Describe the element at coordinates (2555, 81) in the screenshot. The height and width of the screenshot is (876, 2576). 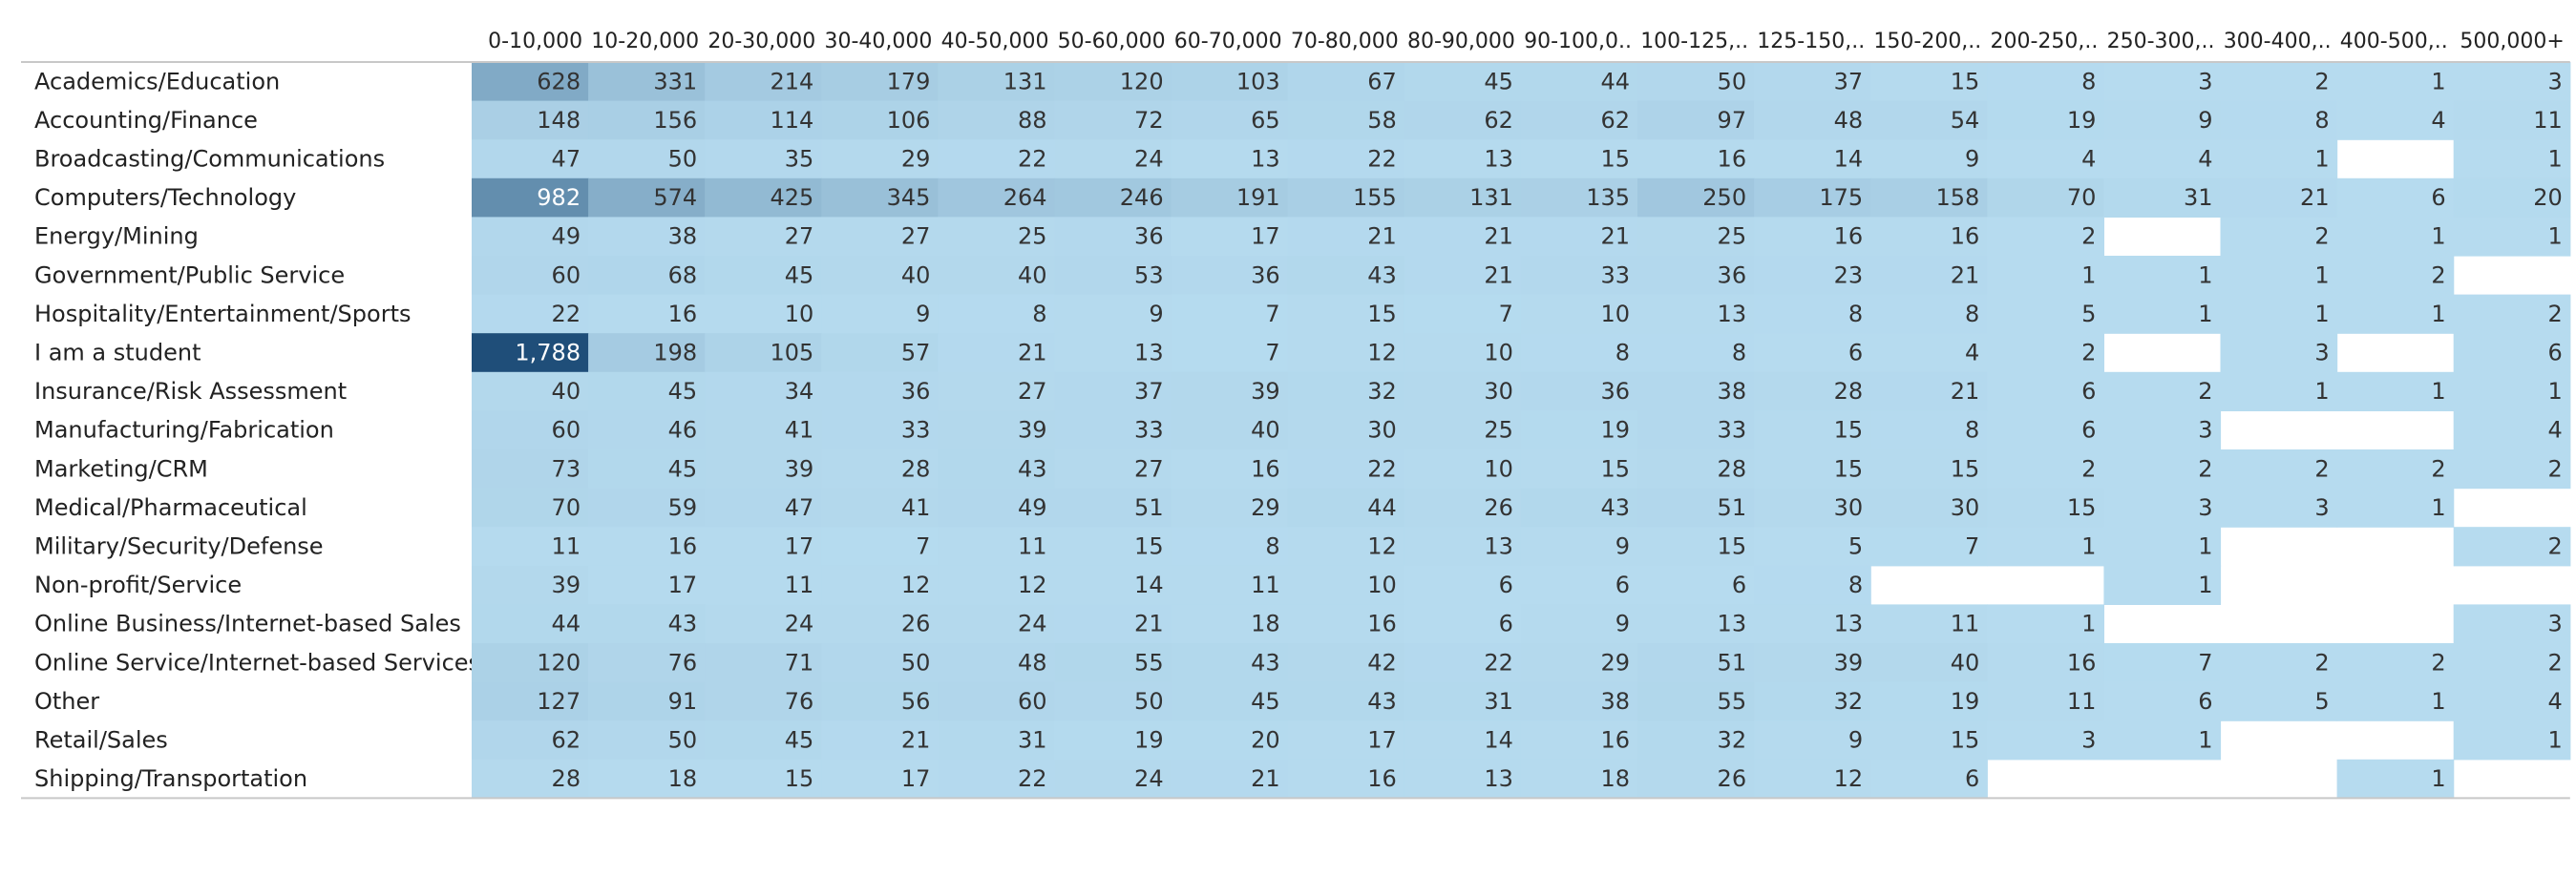
I see `cell-value-label: 3` at that location.